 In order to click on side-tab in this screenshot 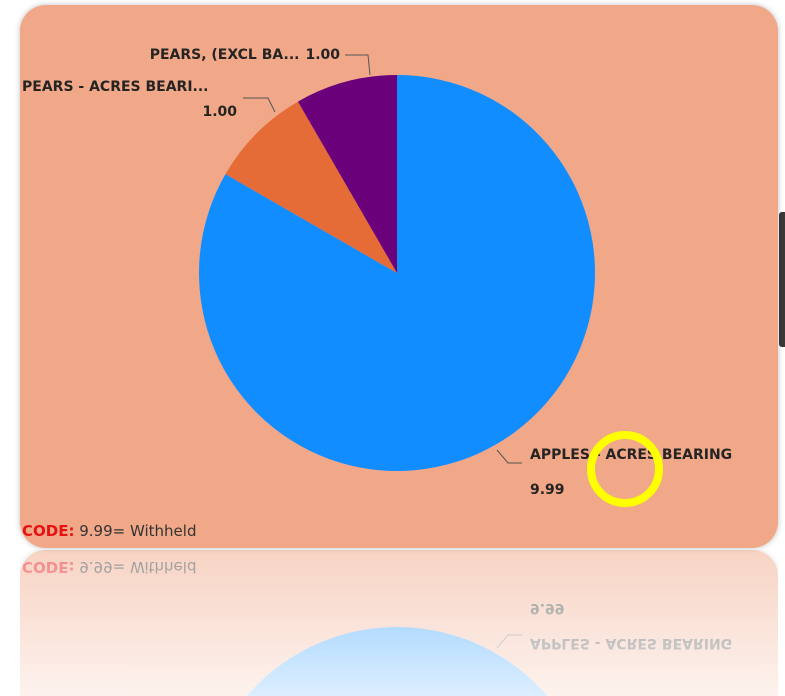, I will do `click(782, 279)`.